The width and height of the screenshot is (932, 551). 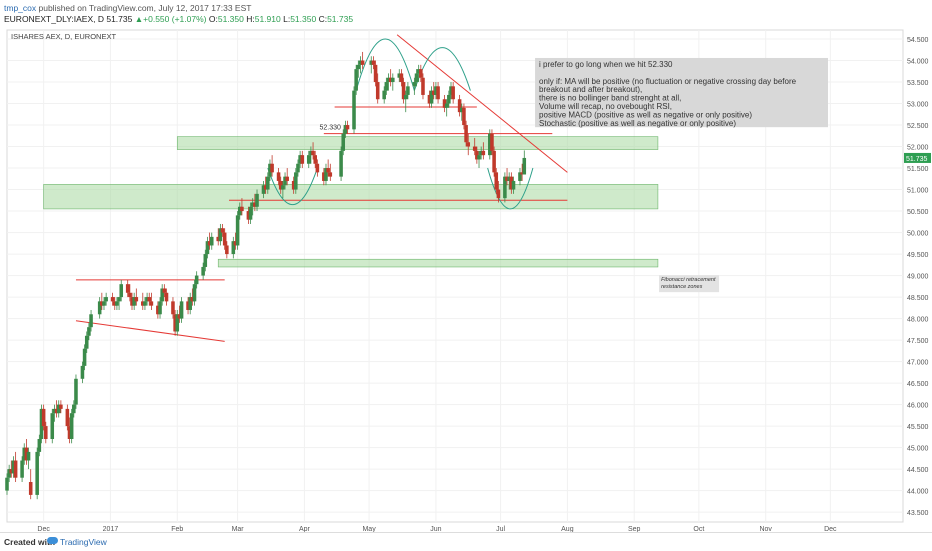 What do you see at coordinates (765, 529) in the screenshot?
I see `x-tick-label: Nov` at bounding box center [765, 529].